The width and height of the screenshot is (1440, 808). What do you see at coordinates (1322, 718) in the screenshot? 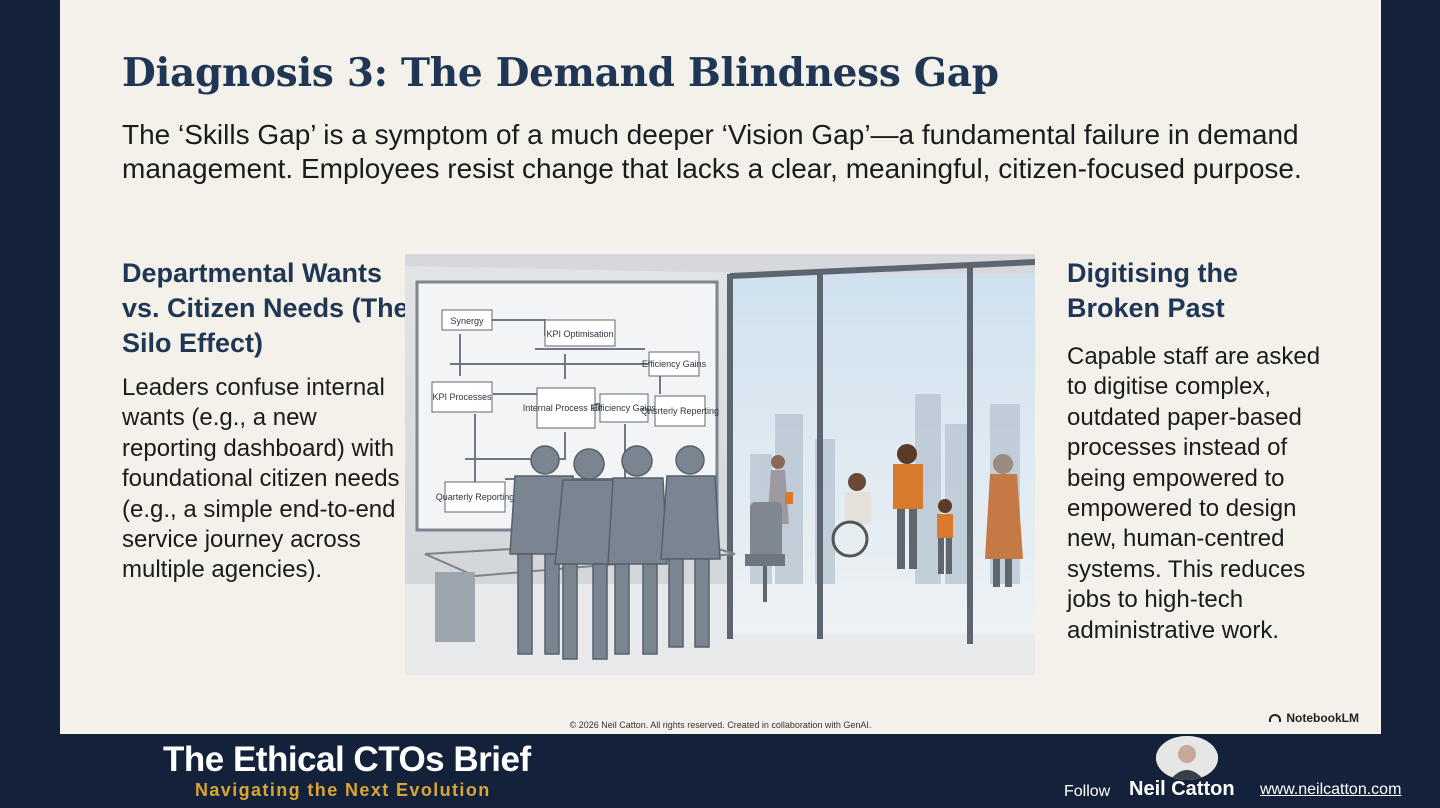
I see `notebooklm-label: NotebookLM` at bounding box center [1322, 718].